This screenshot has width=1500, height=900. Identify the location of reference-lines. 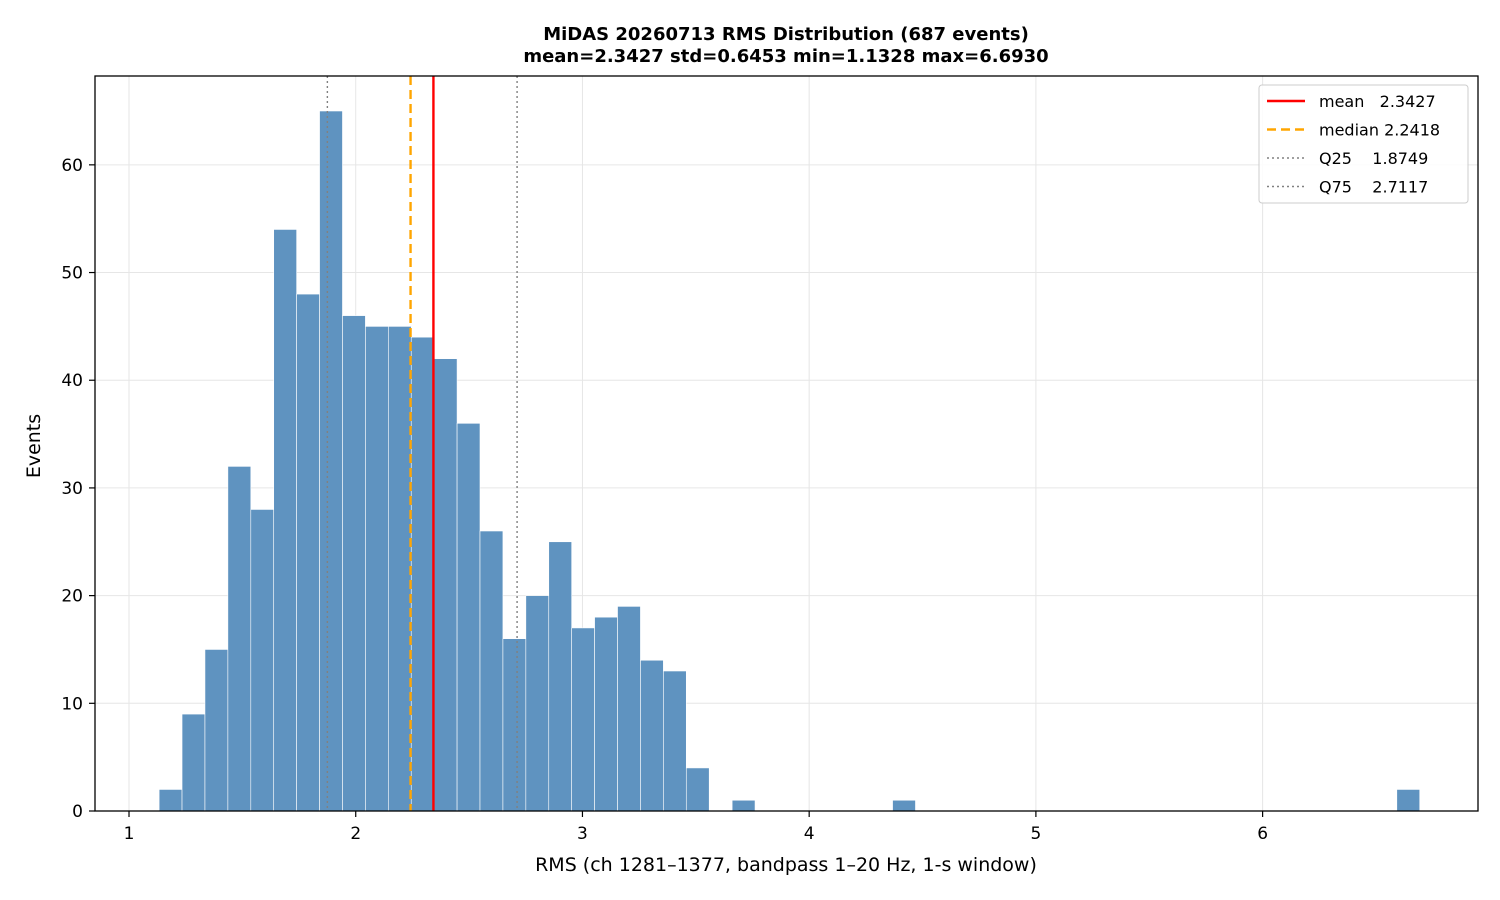
(422, 443).